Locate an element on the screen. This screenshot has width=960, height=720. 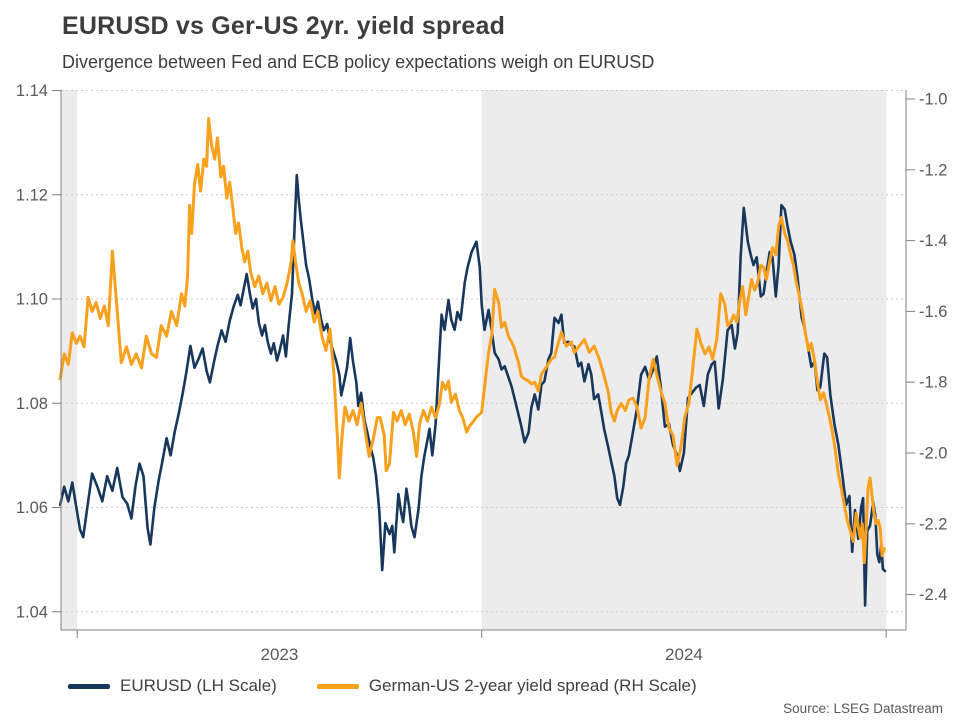
y-axis-left-labels: 1.14 1.12 1.10 1.08 1.06 1.04 is located at coordinates (38, 351).